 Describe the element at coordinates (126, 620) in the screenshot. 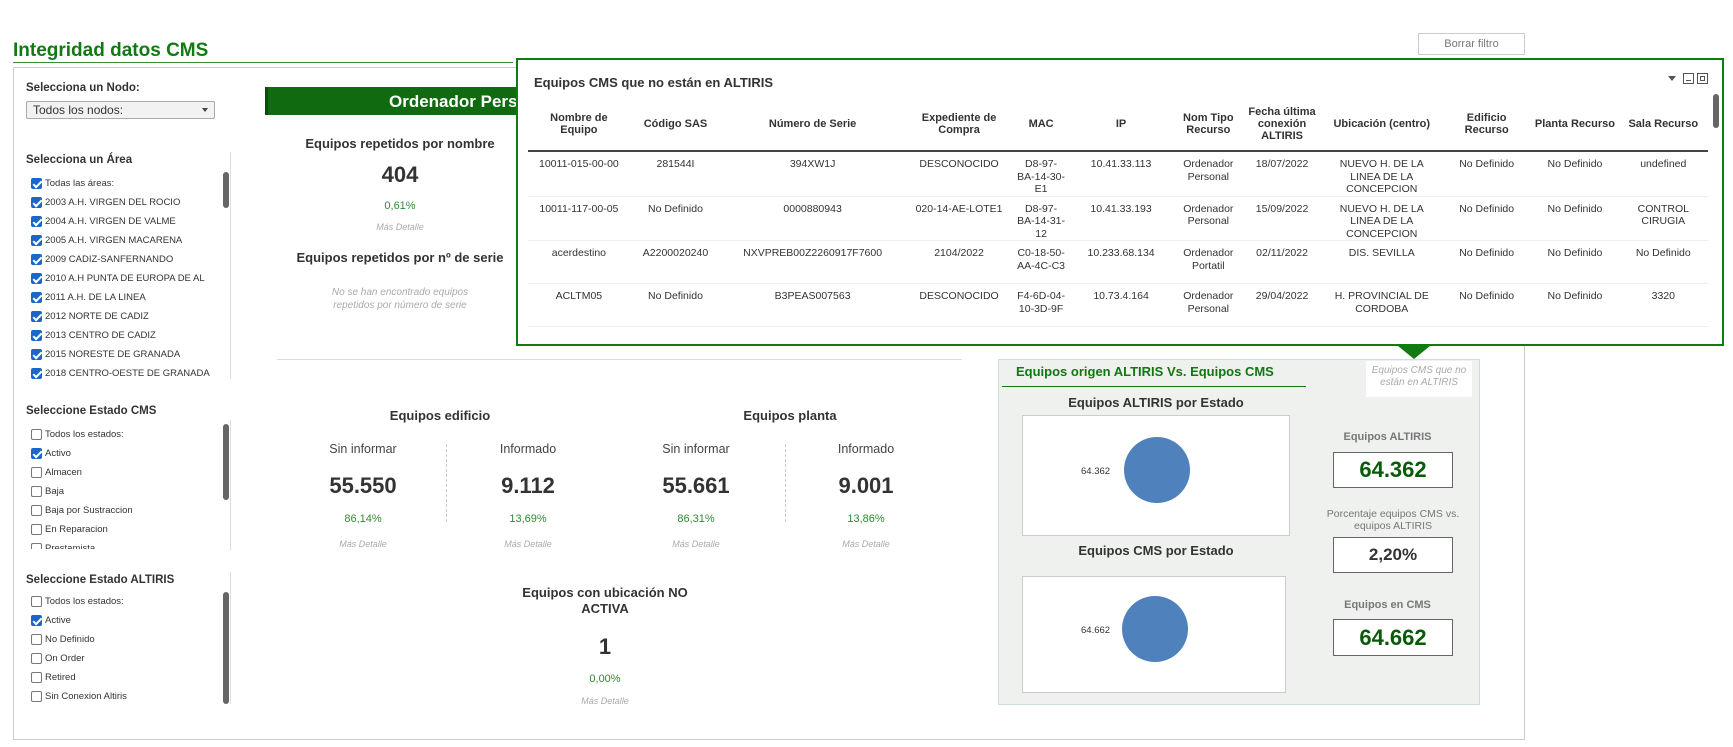

I see `filter-option: Active` at that location.